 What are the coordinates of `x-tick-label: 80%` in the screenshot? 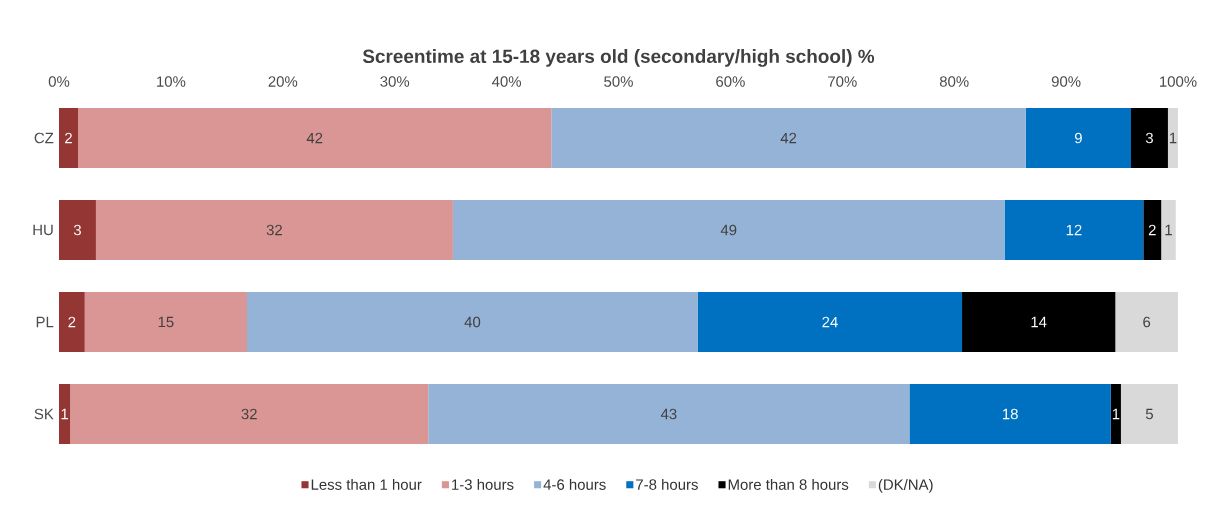 It's located at (954, 81).